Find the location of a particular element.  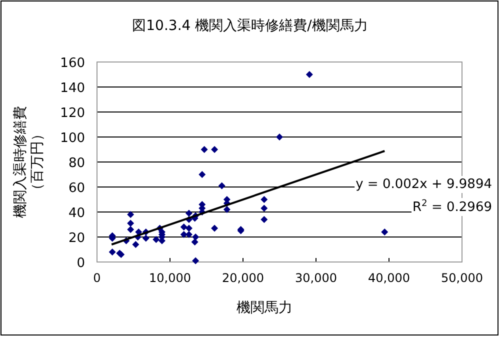

x-tick-label: 30,000 is located at coordinates (316, 278).